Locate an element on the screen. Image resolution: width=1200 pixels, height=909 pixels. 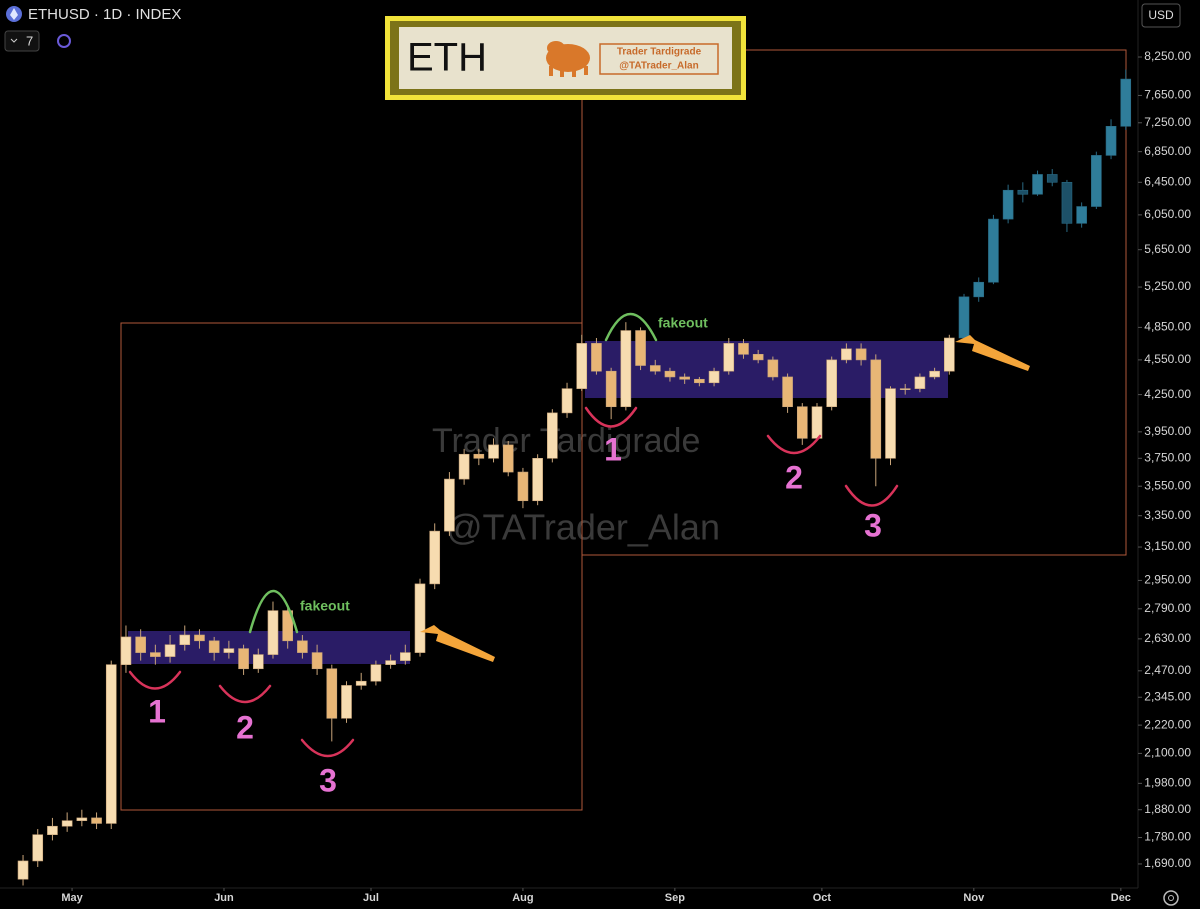
x-tick-label: Dec is located at coordinates (1121, 898).